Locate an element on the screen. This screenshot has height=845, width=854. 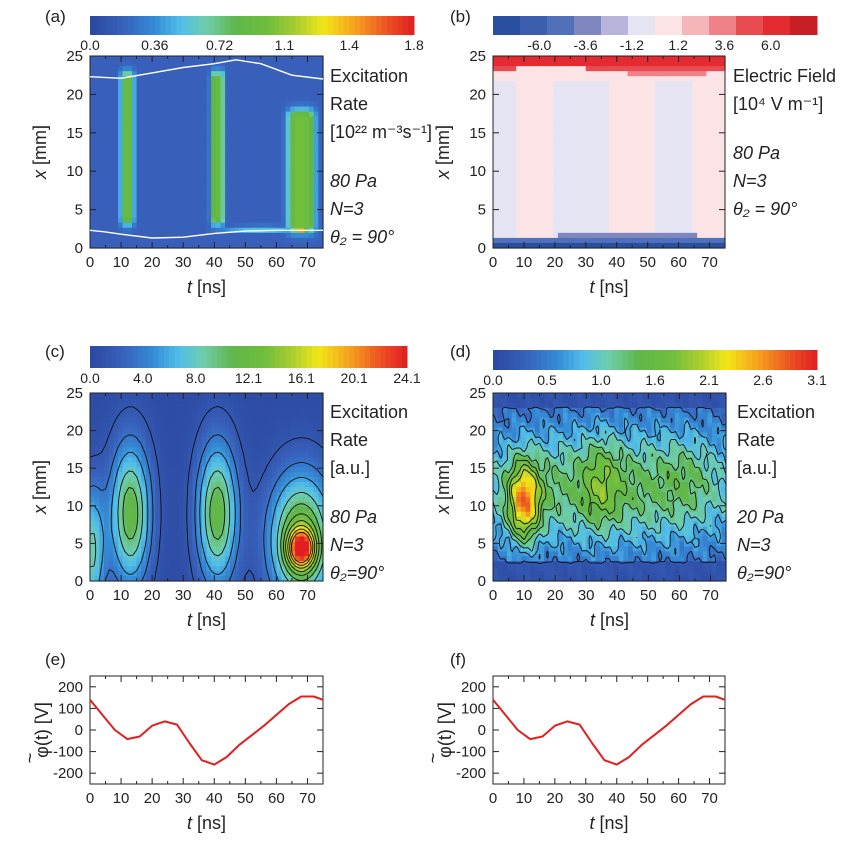
colorbar-tick-label: 0.36 is located at coordinates (154, 45).